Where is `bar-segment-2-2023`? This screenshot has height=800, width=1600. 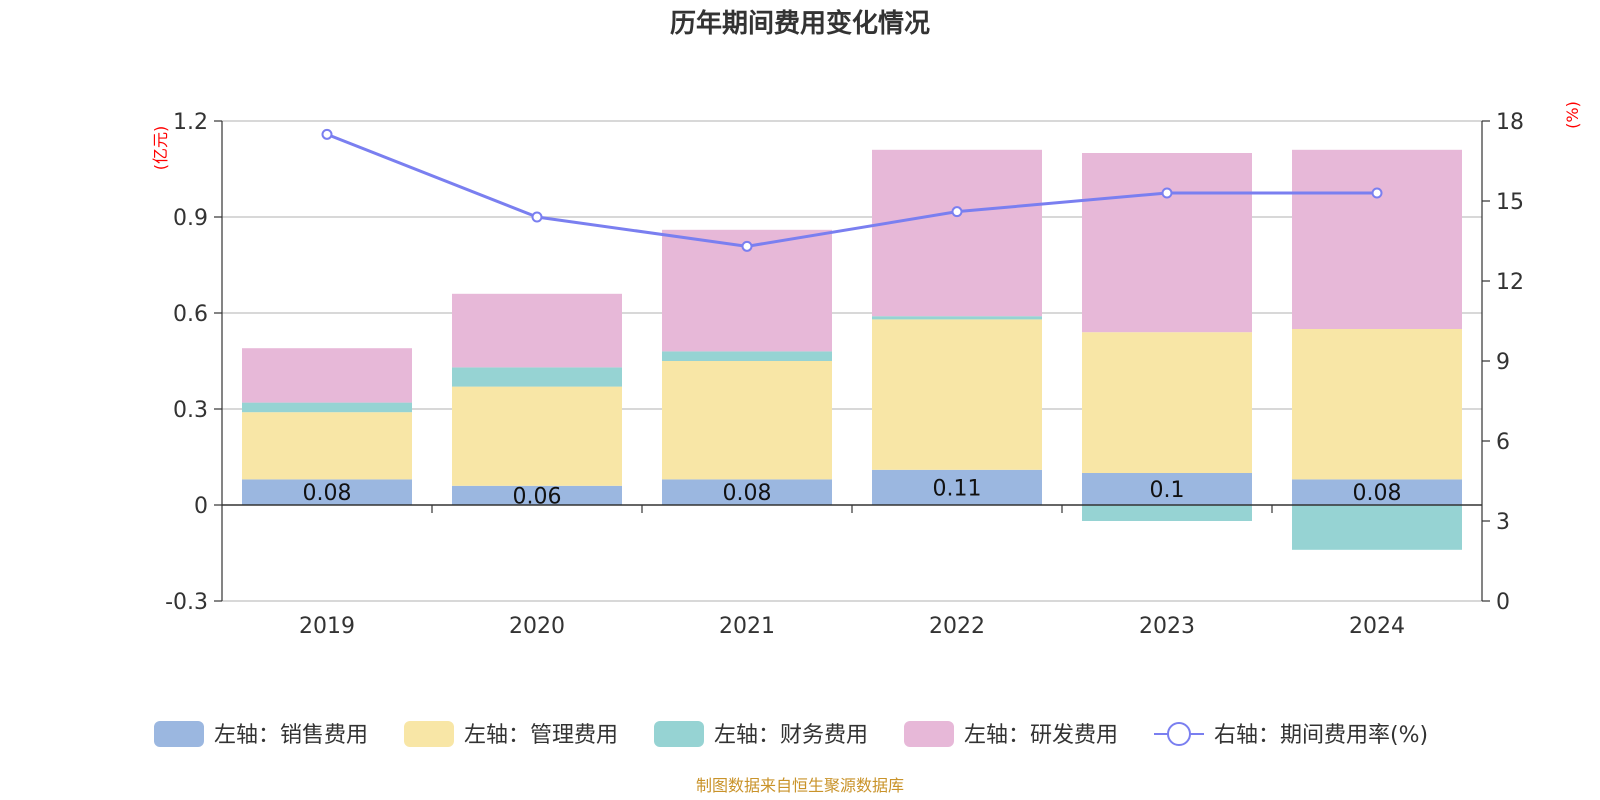
bar-segment-2-2023 is located at coordinates (1167, 402).